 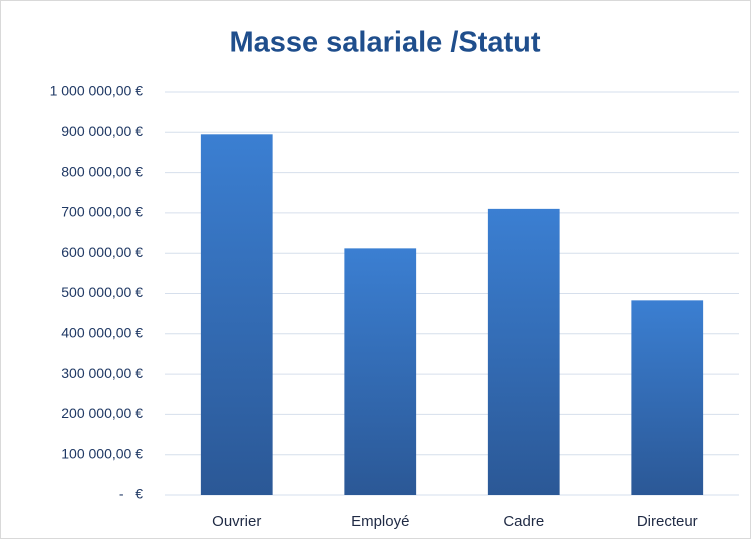 I want to click on y-tick-label: 100 000,00 €, so click(x=102, y=453).